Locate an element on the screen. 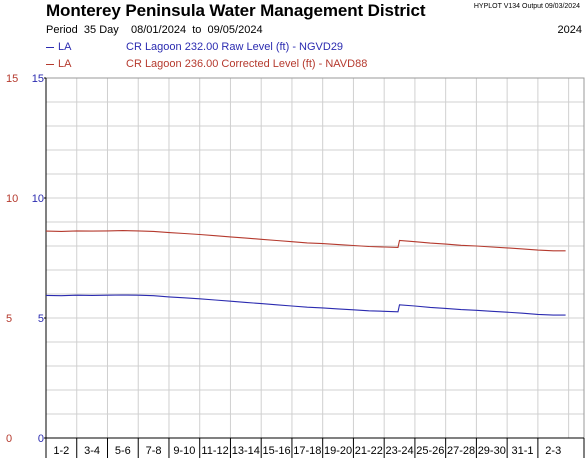 This screenshot has height=458, width=588. x-tick-label: 9-10 is located at coordinates (184, 451).